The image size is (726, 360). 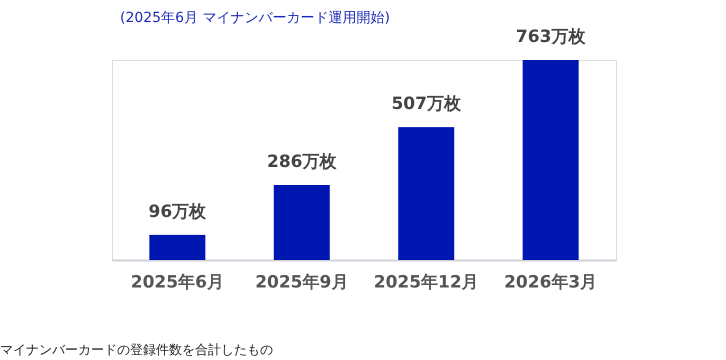 I want to click on data-label: 286万枚, so click(x=302, y=162).